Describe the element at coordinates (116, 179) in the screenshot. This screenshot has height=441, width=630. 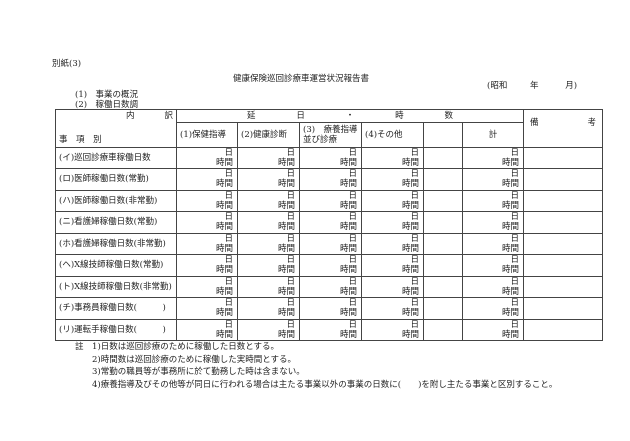
I see `row-label: (ロ)医師稼働日数(常勤)` at that location.